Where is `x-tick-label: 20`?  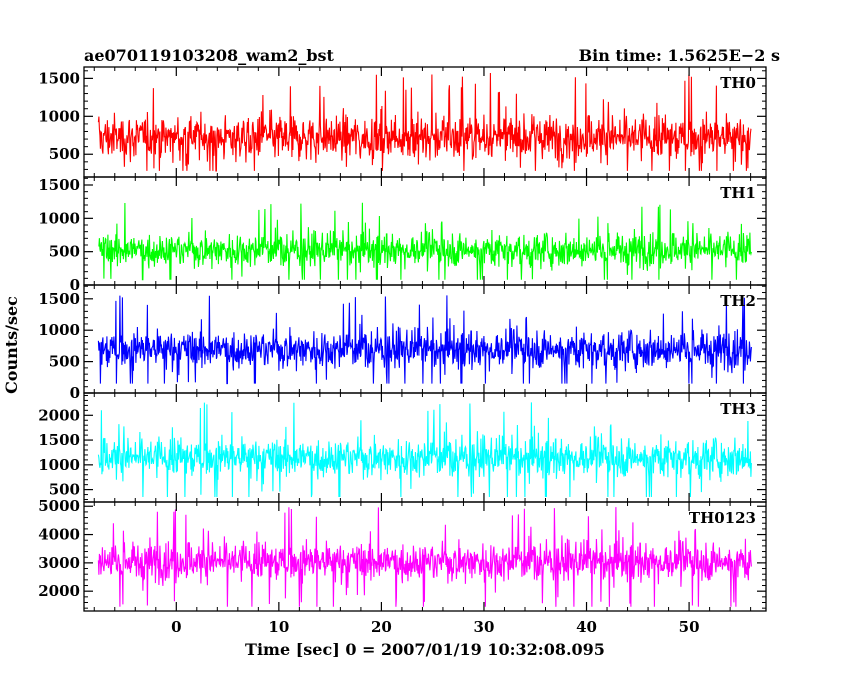
x-tick-label: 20 is located at coordinates (381, 627).